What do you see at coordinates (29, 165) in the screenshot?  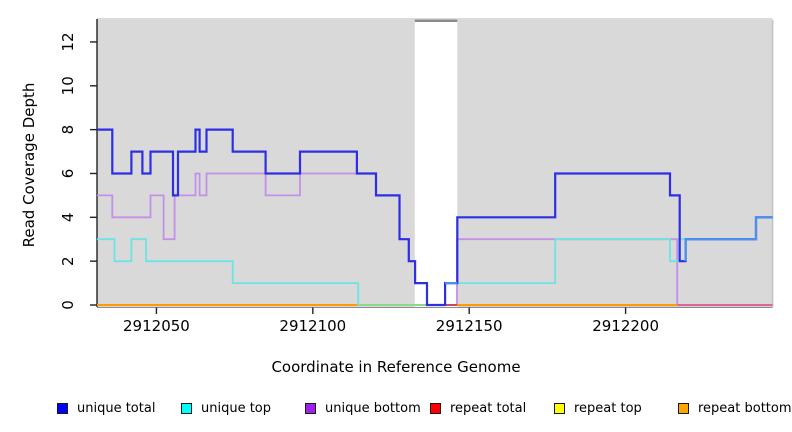 I see `y-axis-title: Read Coverage Depth` at bounding box center [29, 165].